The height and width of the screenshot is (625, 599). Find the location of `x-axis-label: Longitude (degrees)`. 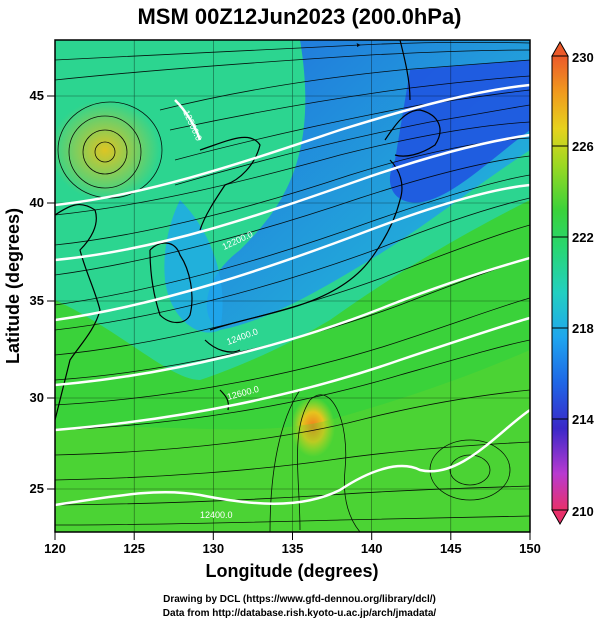

x-axis-label: Longitude (degrees) is located at coordinates (291, 571).